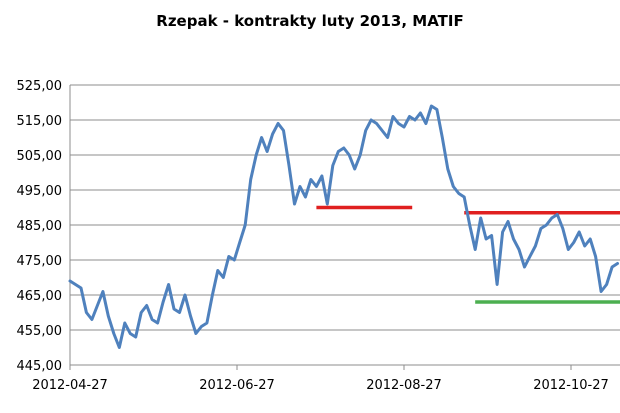 The height and width of the screenshot is (413, 620). Describe the element at coordinates (404, 385) in the screenshot. I see `x-tick-label: 2012-08-27` at that location.